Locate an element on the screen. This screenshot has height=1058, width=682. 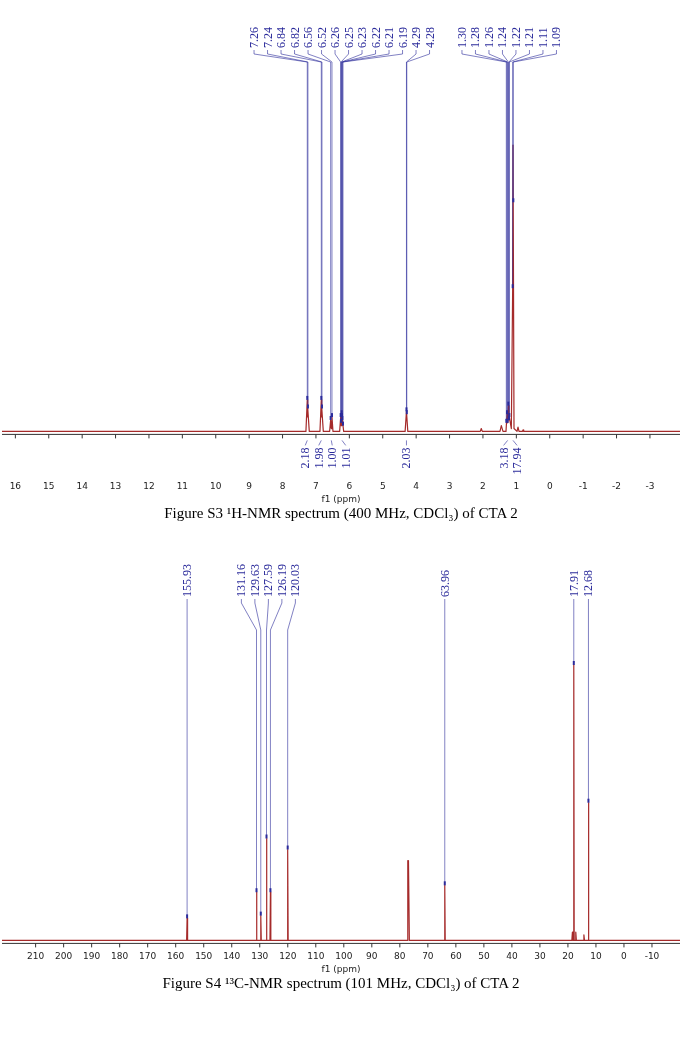
annotation: 12.68 is located at coordinates (588, 583).